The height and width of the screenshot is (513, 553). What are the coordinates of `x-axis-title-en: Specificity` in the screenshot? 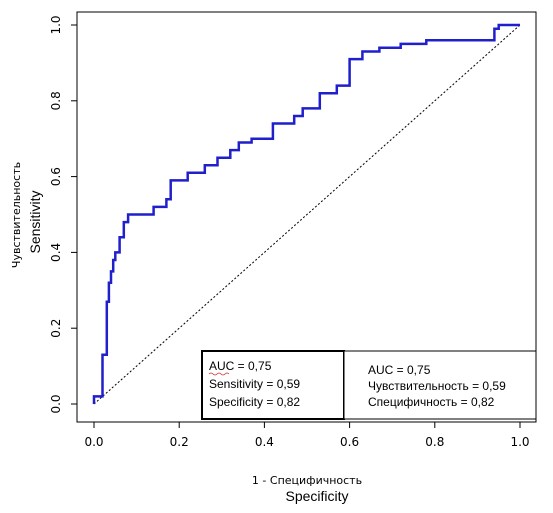 It's located at (316, 496).